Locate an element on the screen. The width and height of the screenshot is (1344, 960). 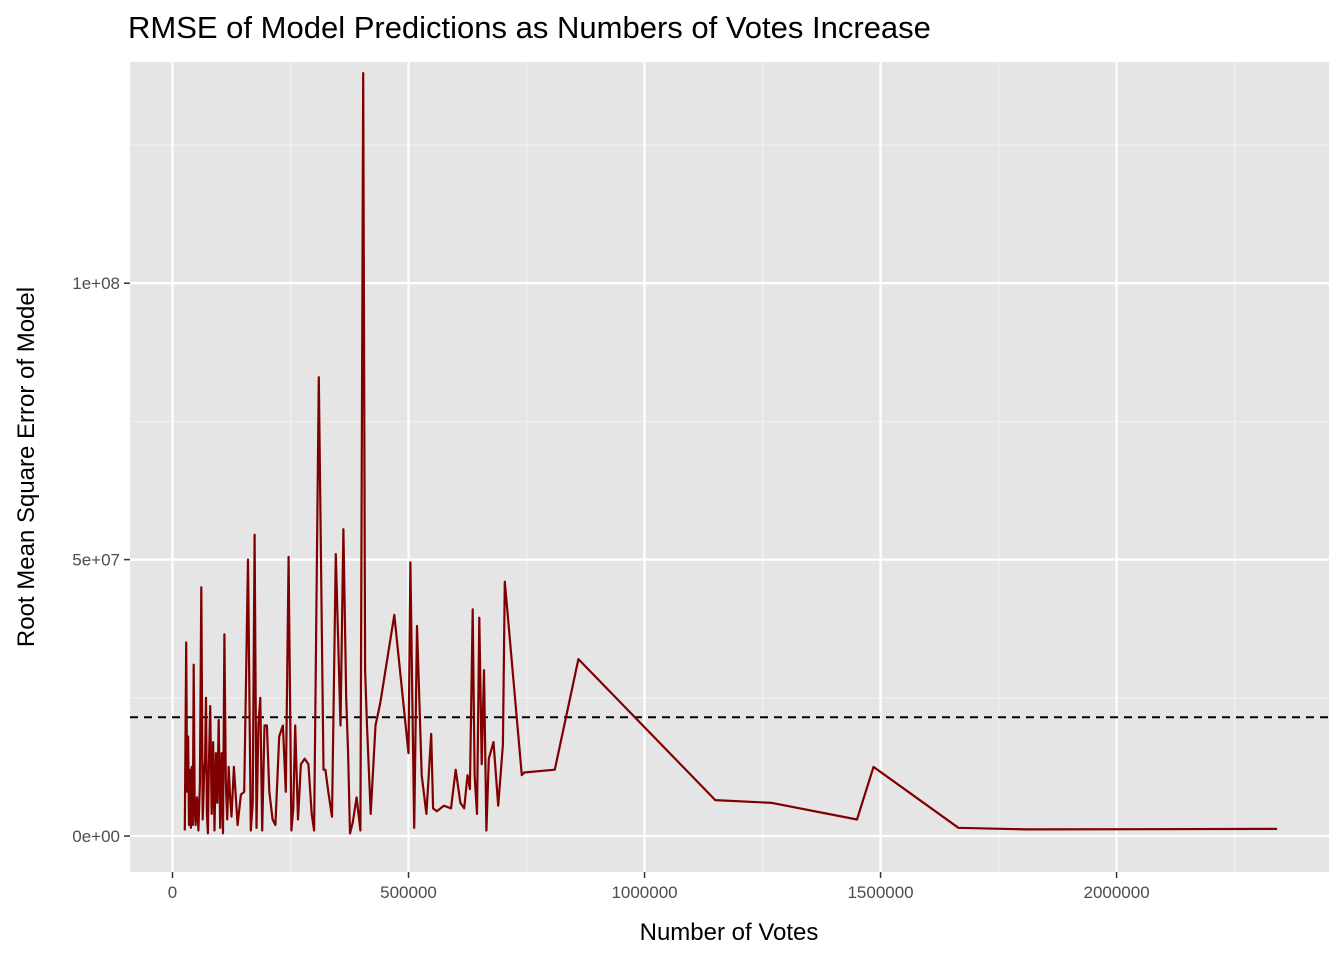
y-axis: 0e+00 5e+07 1e+08 is located at coordinates (101, 560).